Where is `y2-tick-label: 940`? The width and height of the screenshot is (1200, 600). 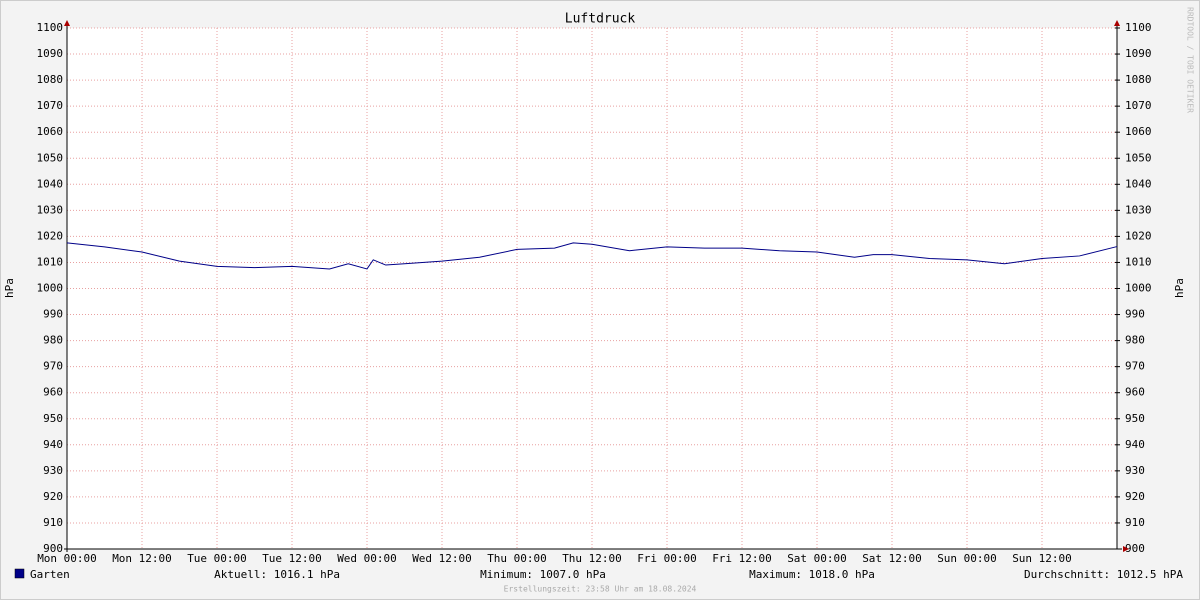 y2-tick-label: 940 is located at coordinates (1135, 444).